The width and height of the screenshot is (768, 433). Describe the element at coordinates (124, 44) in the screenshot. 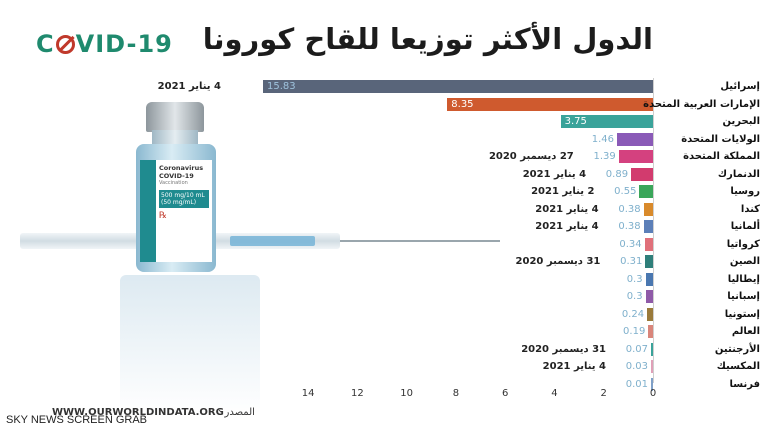

I see `logo-rest: VID-19` at that location.